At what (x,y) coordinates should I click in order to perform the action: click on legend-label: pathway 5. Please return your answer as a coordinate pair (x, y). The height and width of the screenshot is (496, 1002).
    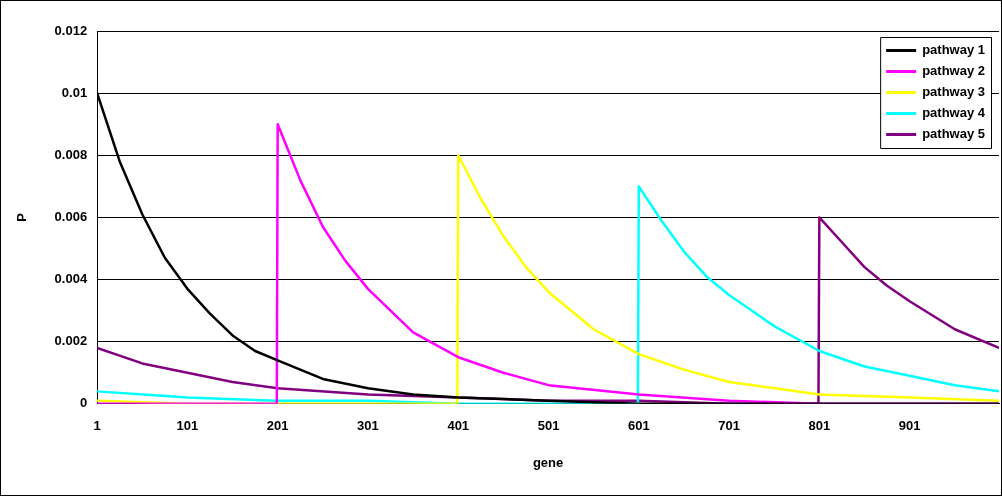
    Looking at the image, I should click on (953, 134).